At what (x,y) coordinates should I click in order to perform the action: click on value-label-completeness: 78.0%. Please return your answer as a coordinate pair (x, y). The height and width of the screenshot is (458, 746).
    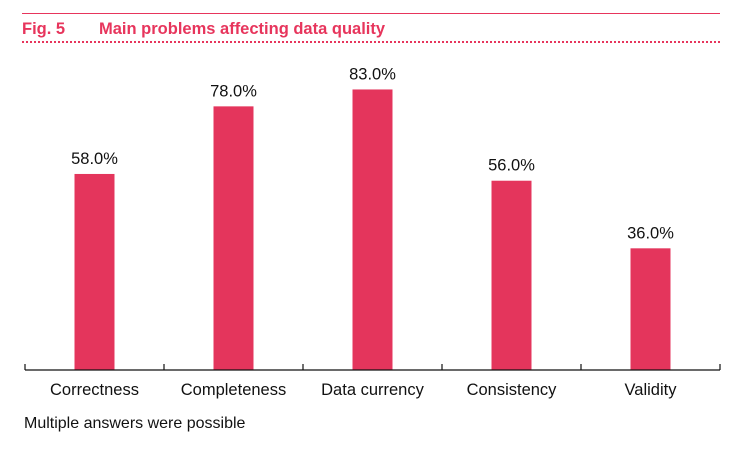
    Looking at the image, I should click on (233, 91).